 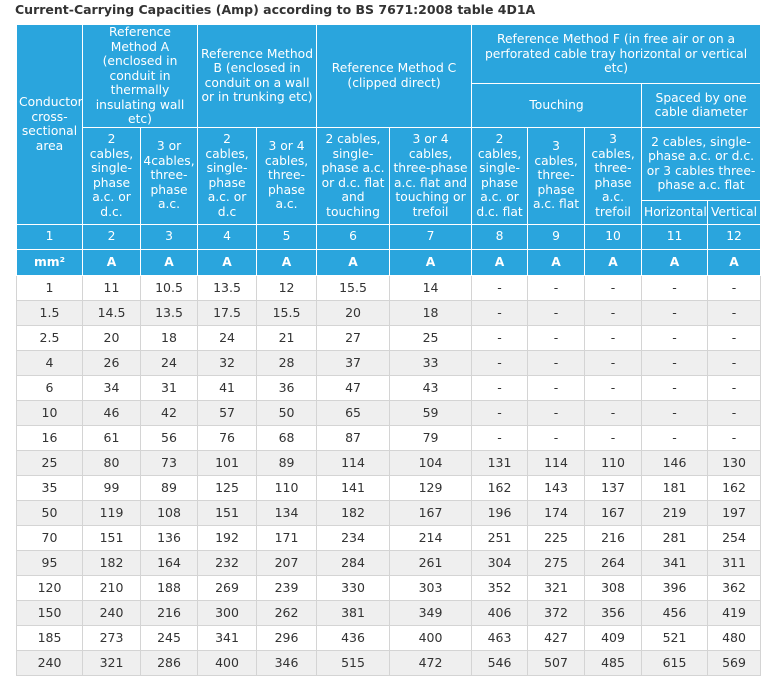 I want to click on data-cell: 615, so click(x=675, y=662).